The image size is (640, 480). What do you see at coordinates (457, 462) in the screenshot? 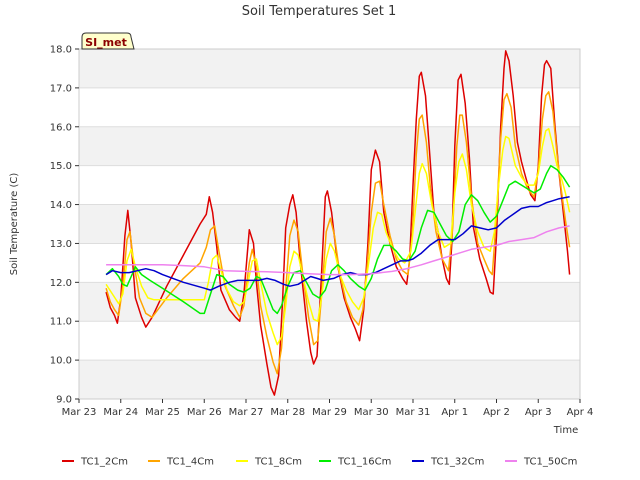
I see `legend-label: TC1_32Cm` at bounding box center [457, 462].